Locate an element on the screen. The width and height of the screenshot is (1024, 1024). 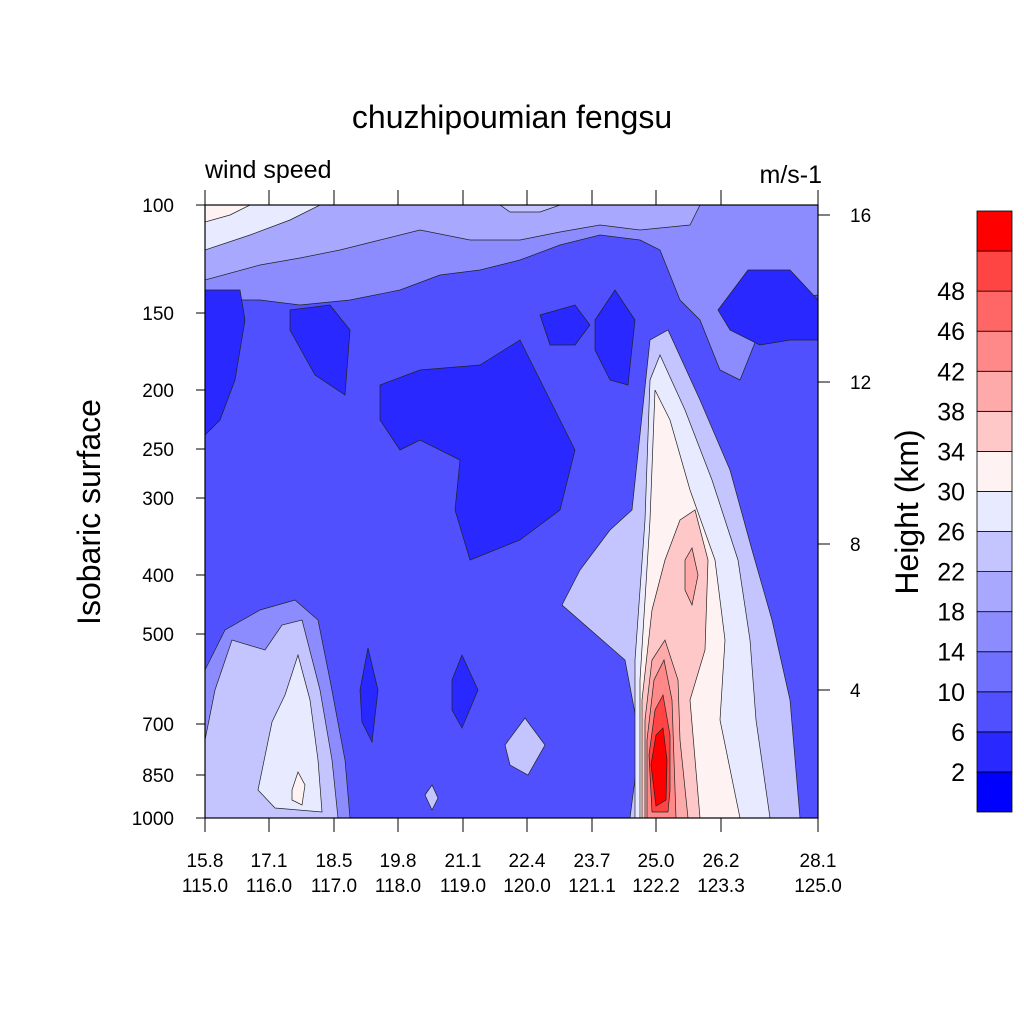
x-tick-lat: 18.5 is located at coordinates (334, 861).